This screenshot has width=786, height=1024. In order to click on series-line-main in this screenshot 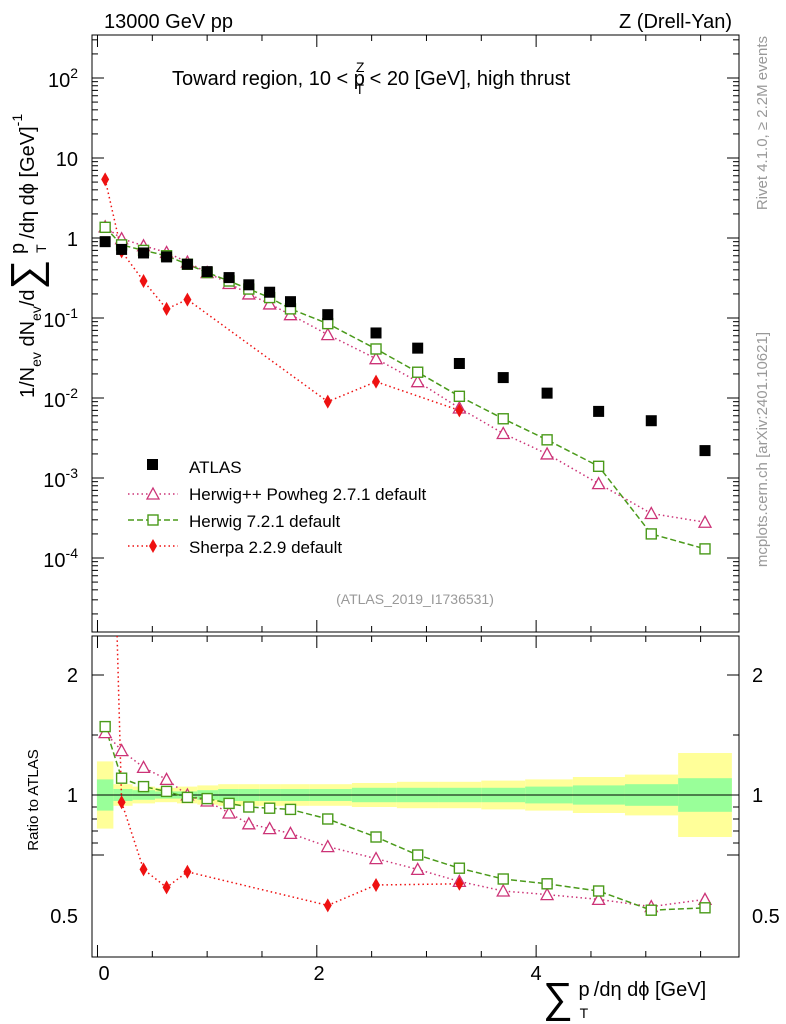, I will do `click(282, 295)`.